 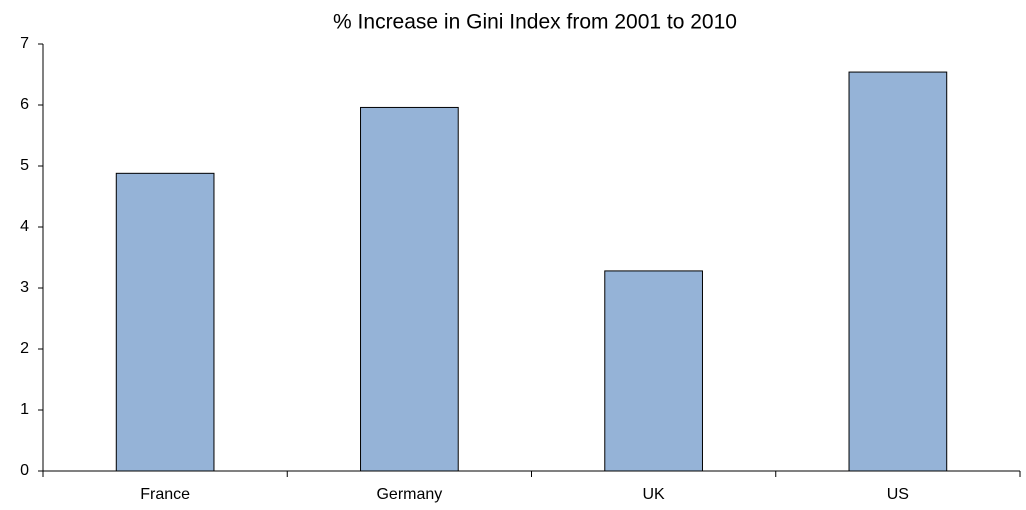 I want to click on y-tick-label: 5, so click(x=24, y=165).